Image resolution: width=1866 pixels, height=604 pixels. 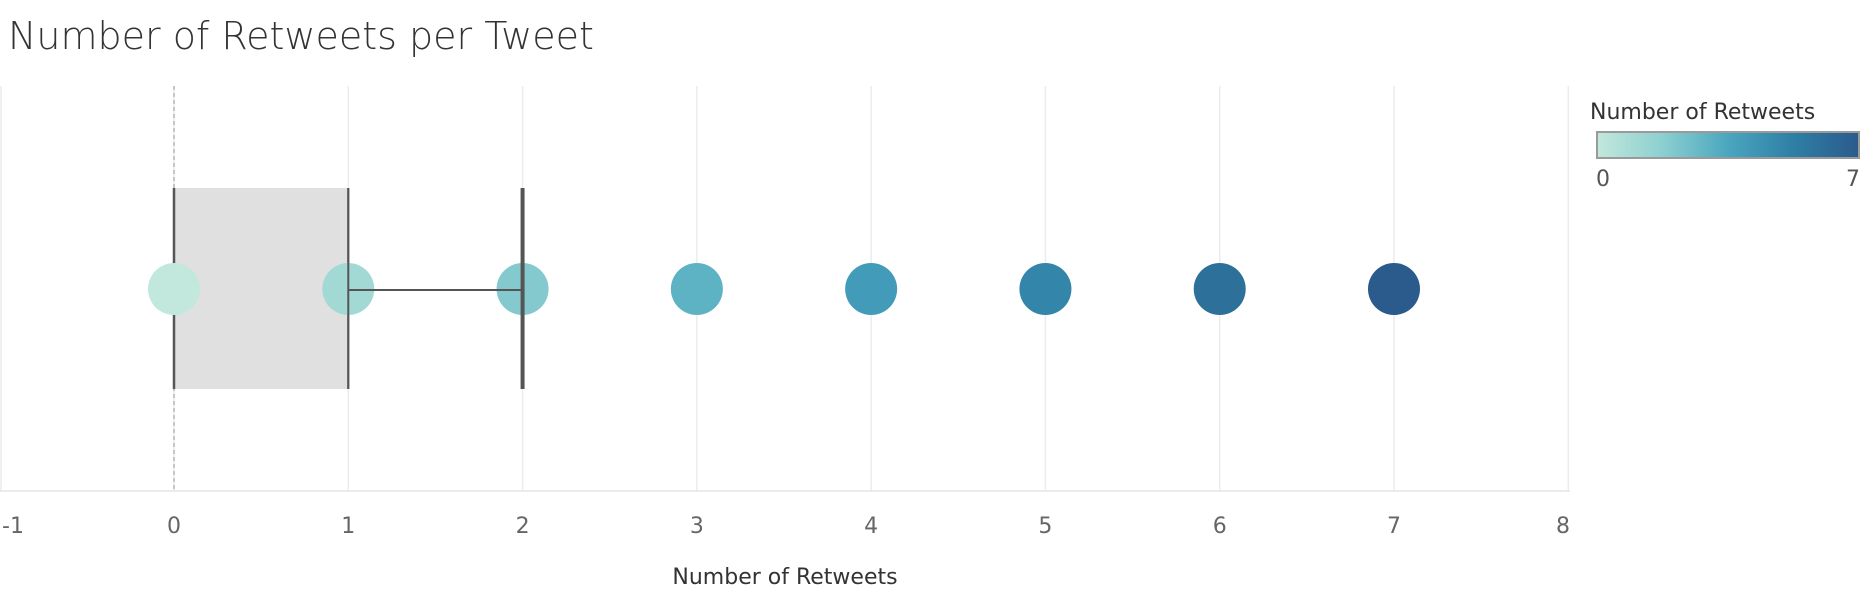 I want to click on x-axis: -1 0 1 2 3 4 5 6 7 8, so click(x=785, y=514).